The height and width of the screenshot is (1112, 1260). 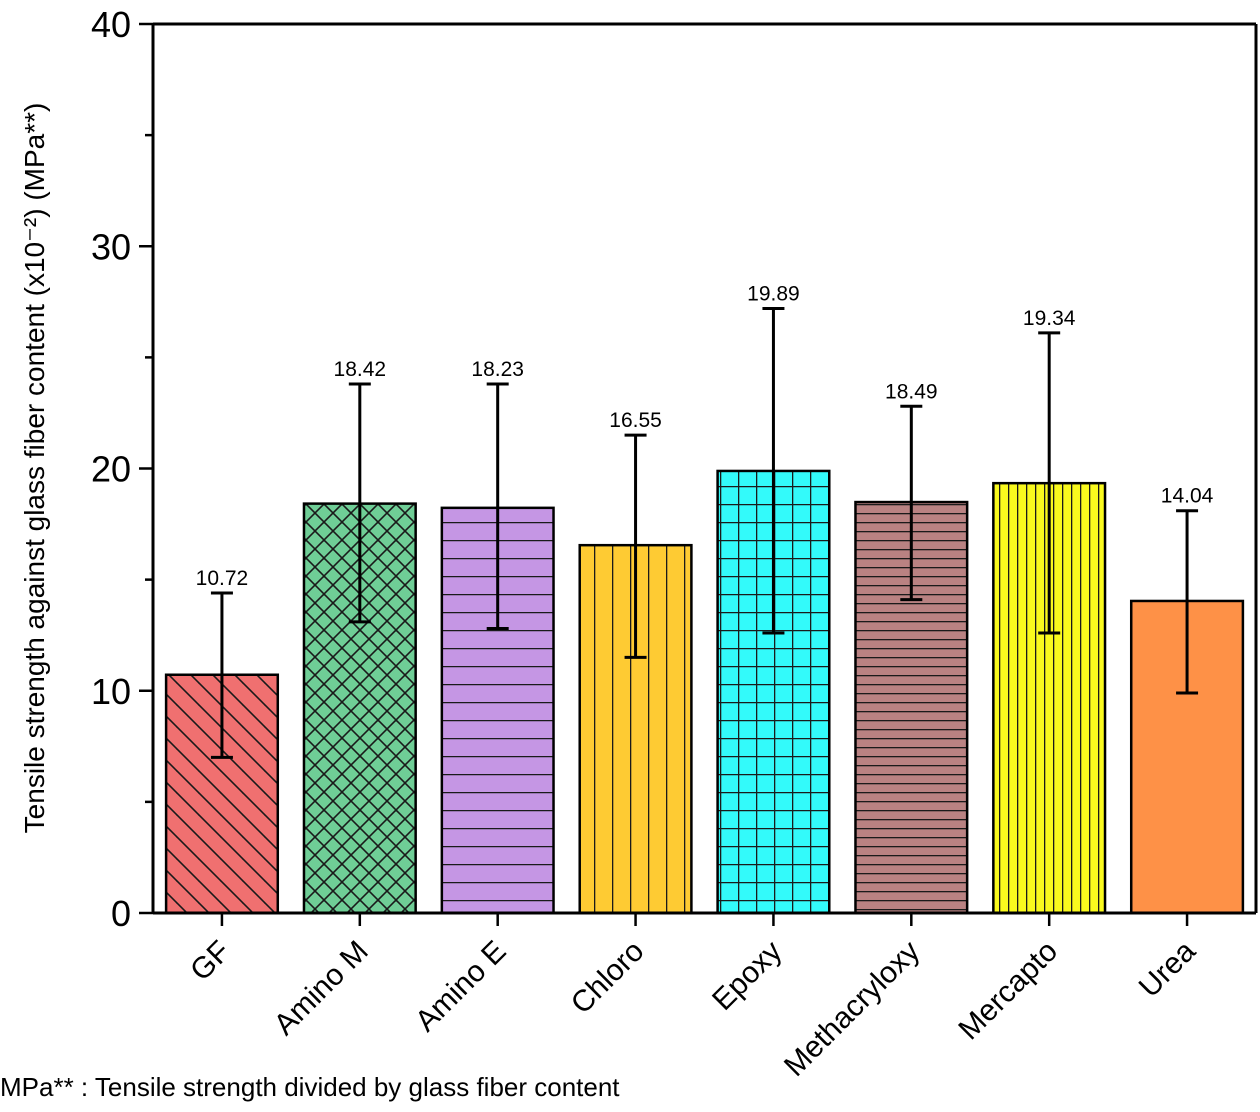 What do you see at coordinates (747, 976) in the screenshot?
I see `x-tick-label: Epoxy` at bounding box center [747, 976].